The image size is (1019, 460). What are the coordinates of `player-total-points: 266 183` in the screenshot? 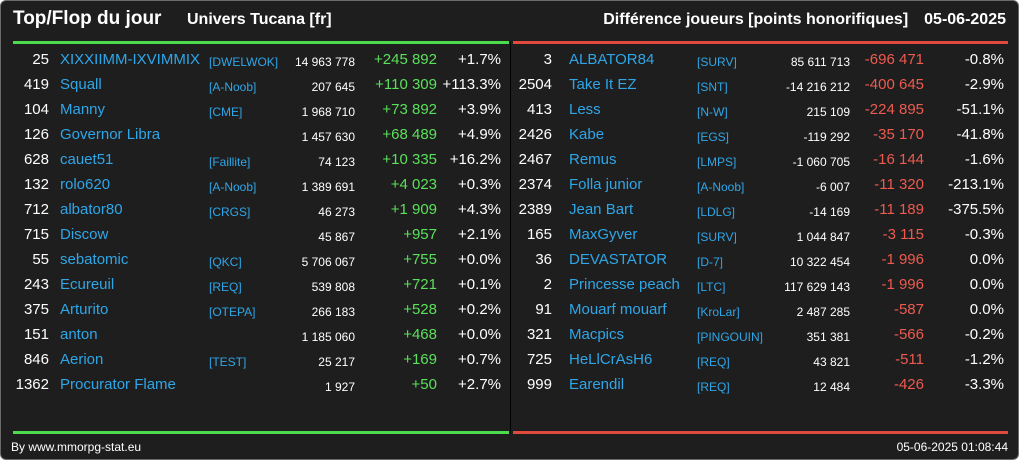 It's located at (333, 312).